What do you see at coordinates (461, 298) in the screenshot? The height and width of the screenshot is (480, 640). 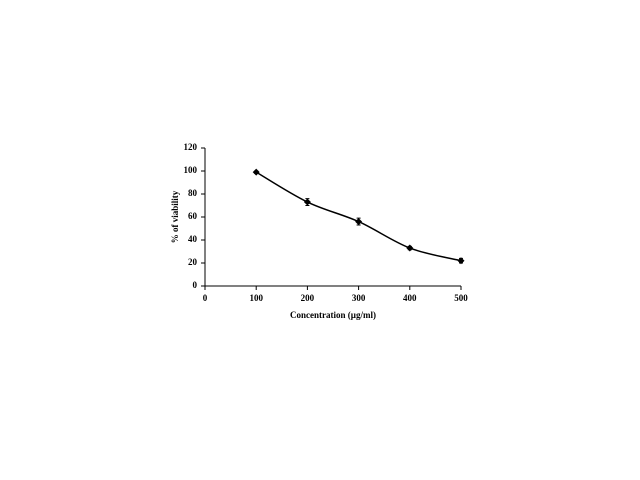 I see `x-tick-label: 500` at bounding box center [461, 298].